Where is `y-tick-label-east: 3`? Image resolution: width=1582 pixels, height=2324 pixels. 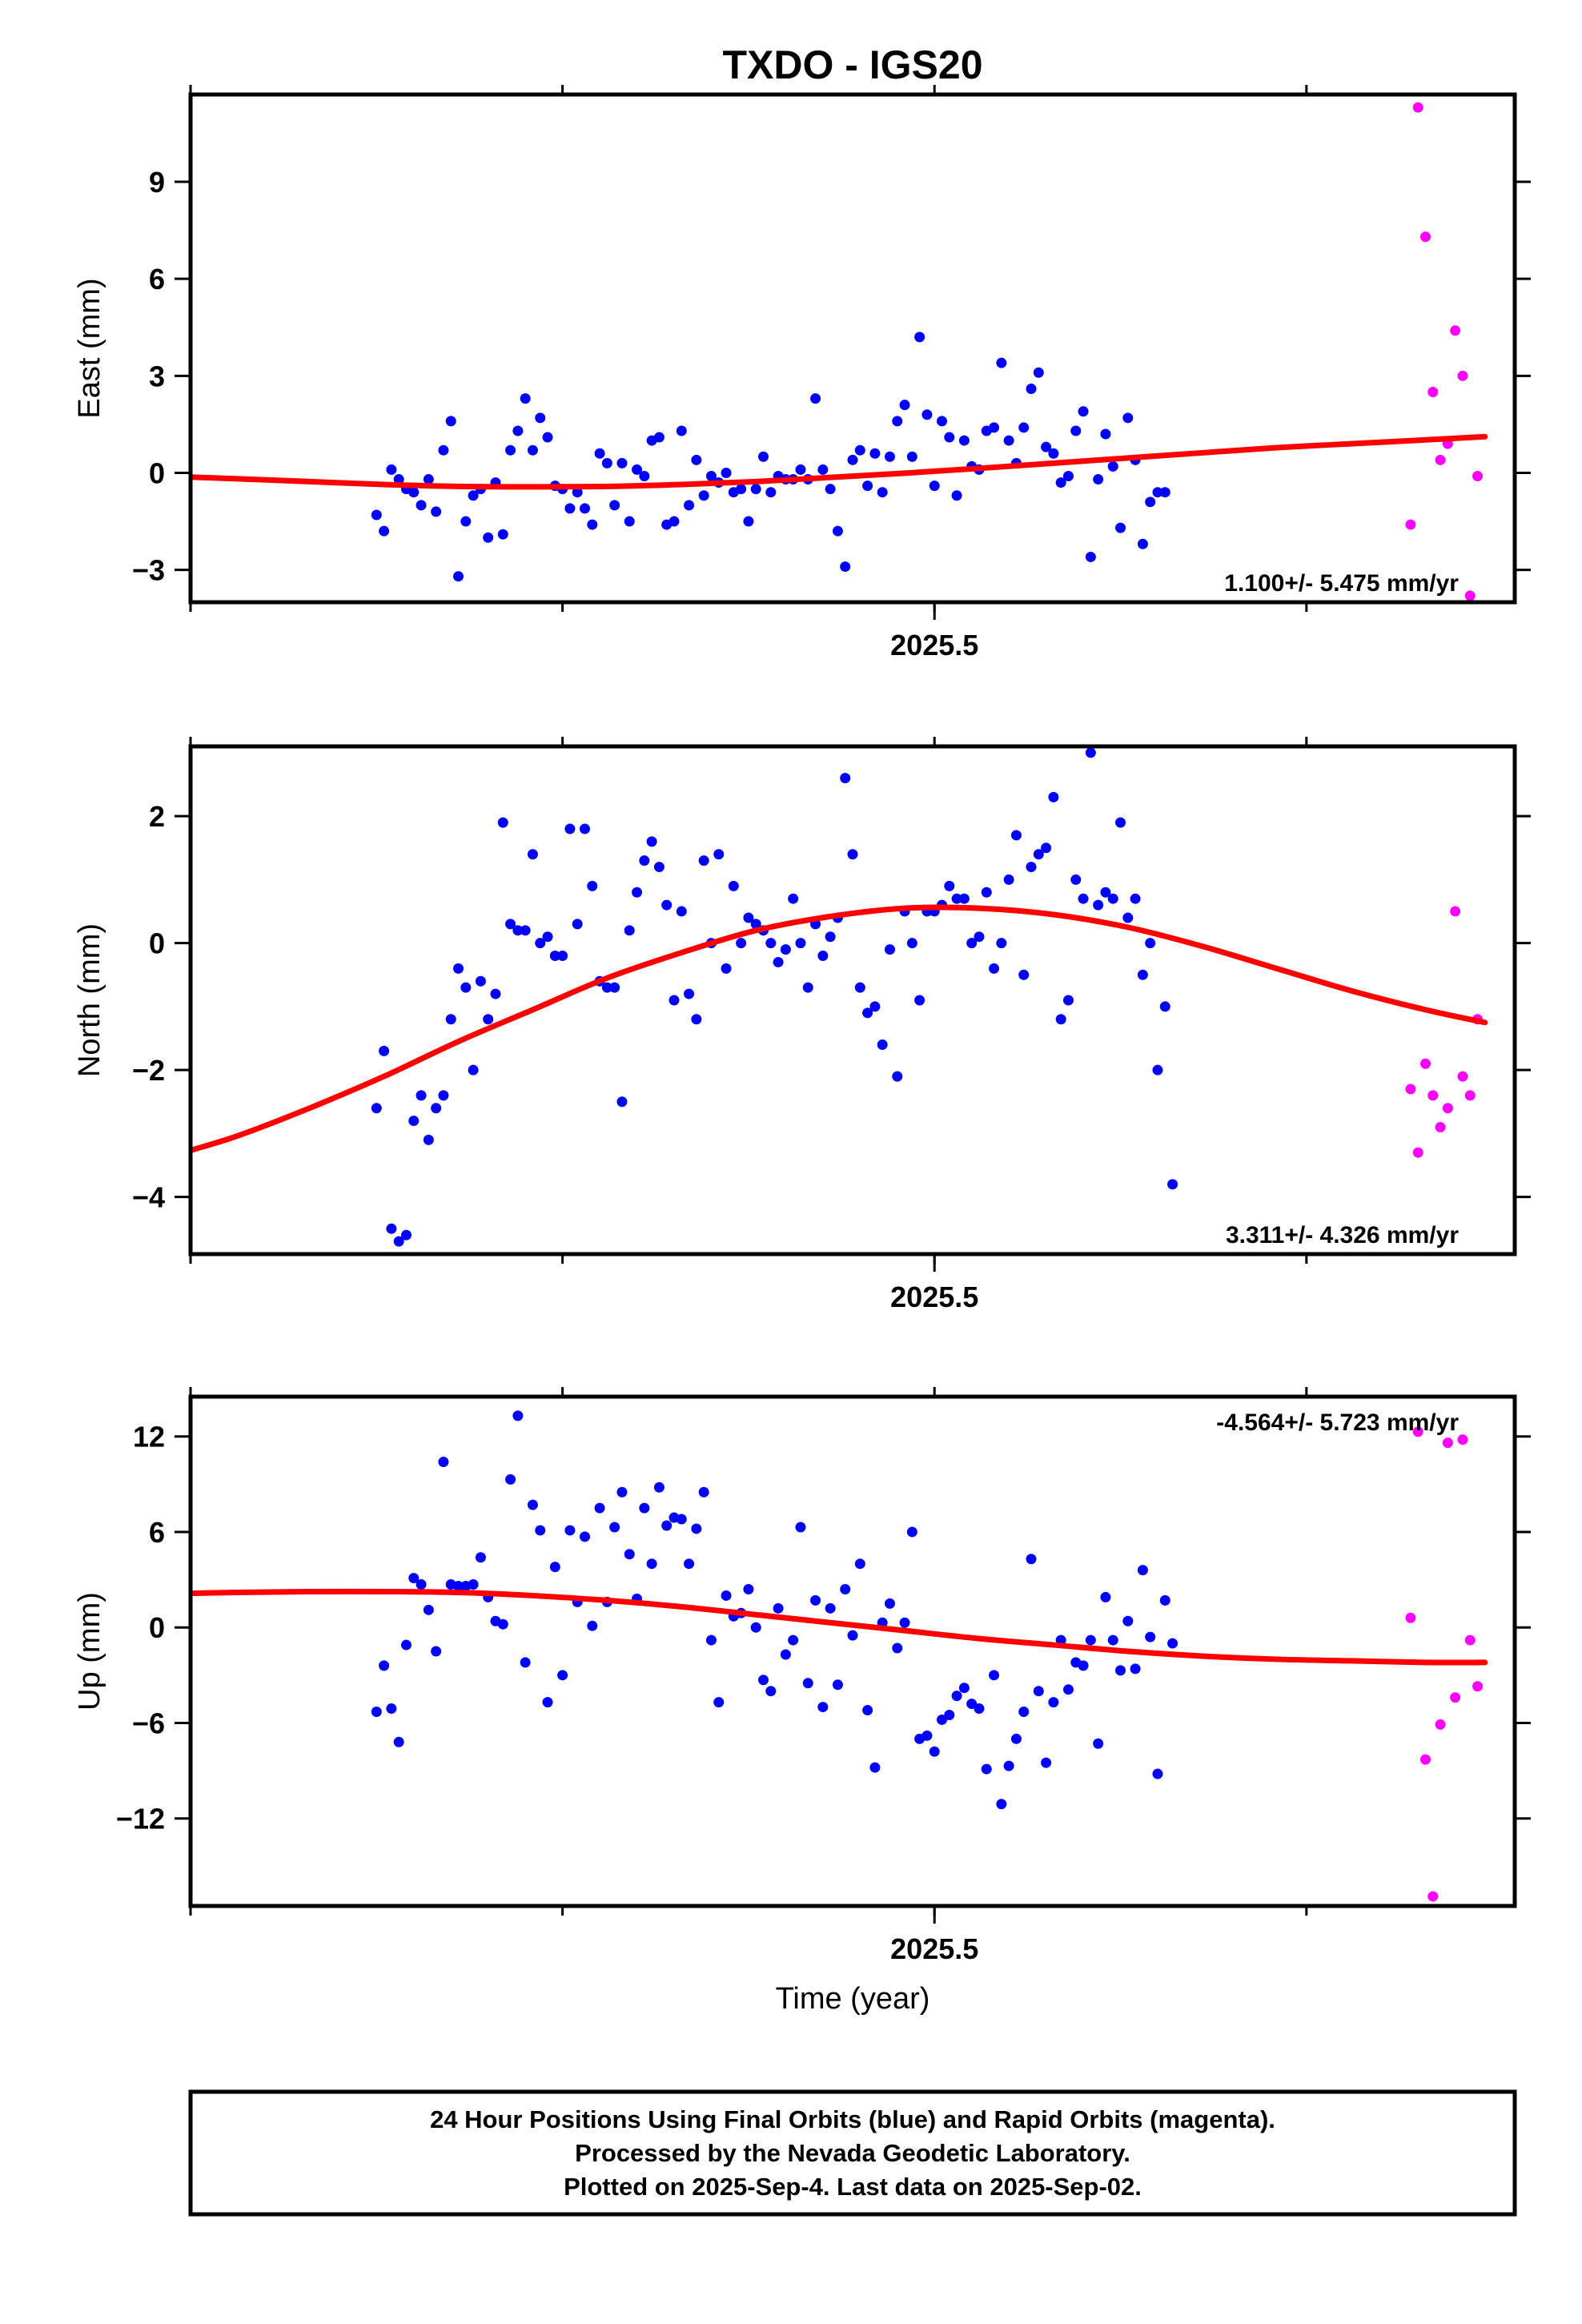 y-tick-label-east: 3 is located at coordinates (157, 376).